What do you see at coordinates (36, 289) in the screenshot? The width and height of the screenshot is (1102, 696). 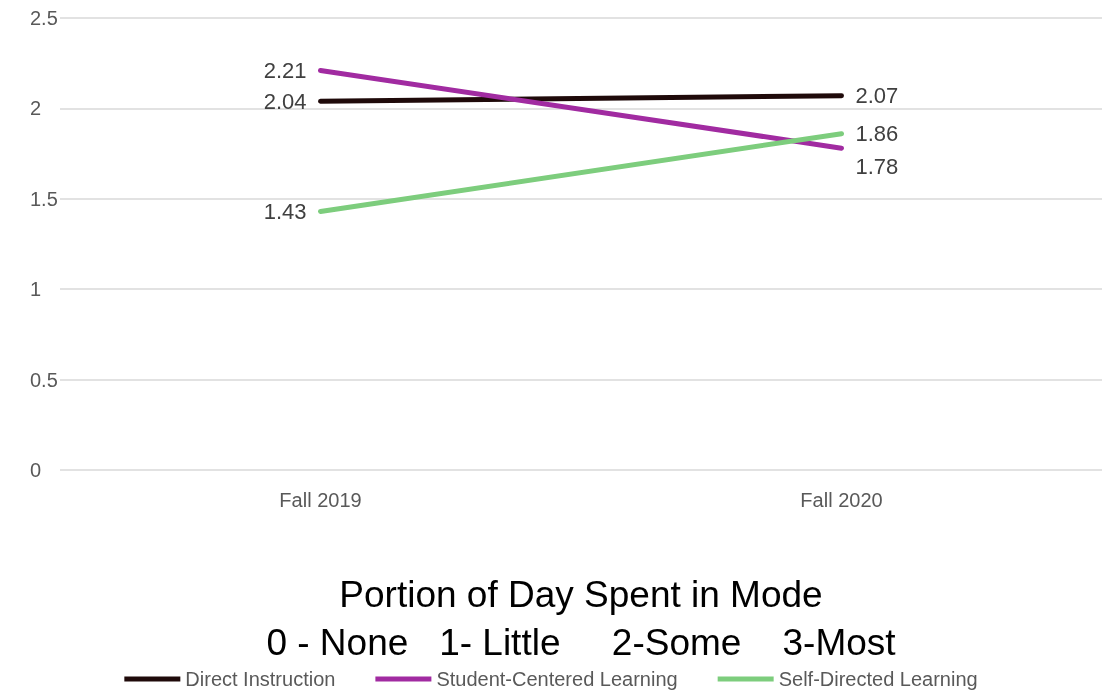 I see `y-tick-label: 1` at bounding box center [36, 289].